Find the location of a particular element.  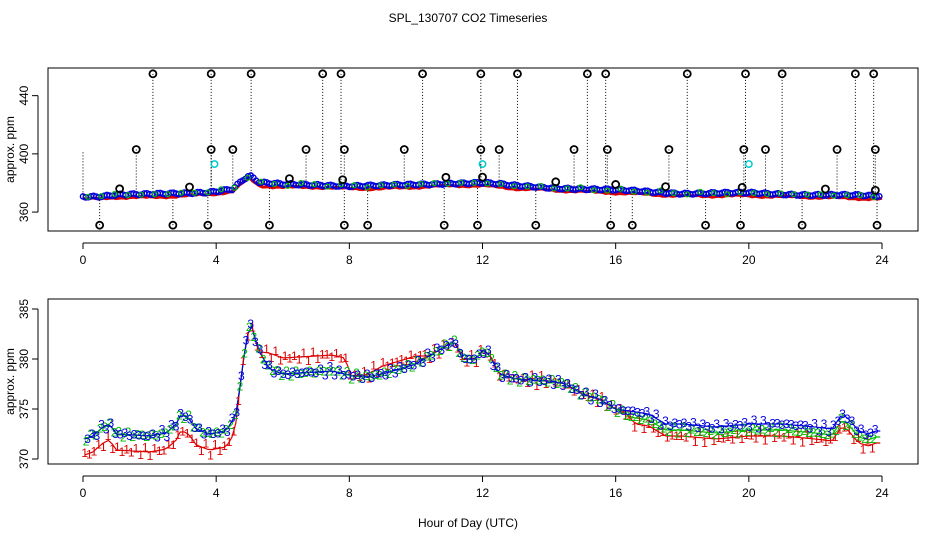

y-tick-label: 380 is located at coordinates (24, 359).